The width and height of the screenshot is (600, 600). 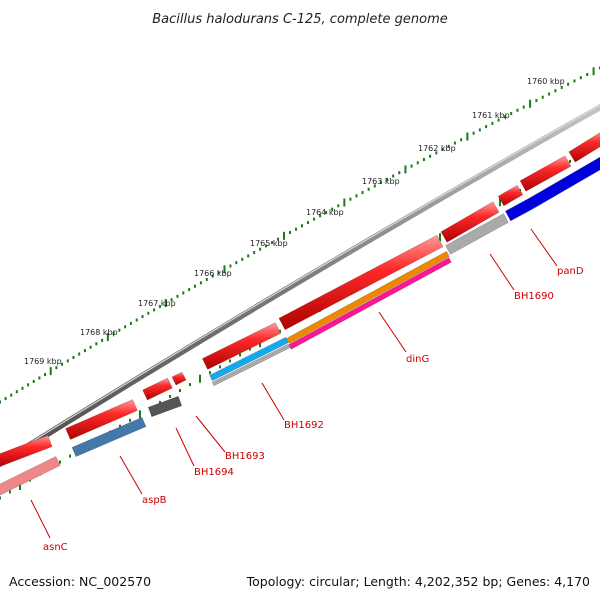 I want to click on gene-label-ding: dinG, so click(x=417, y=359).